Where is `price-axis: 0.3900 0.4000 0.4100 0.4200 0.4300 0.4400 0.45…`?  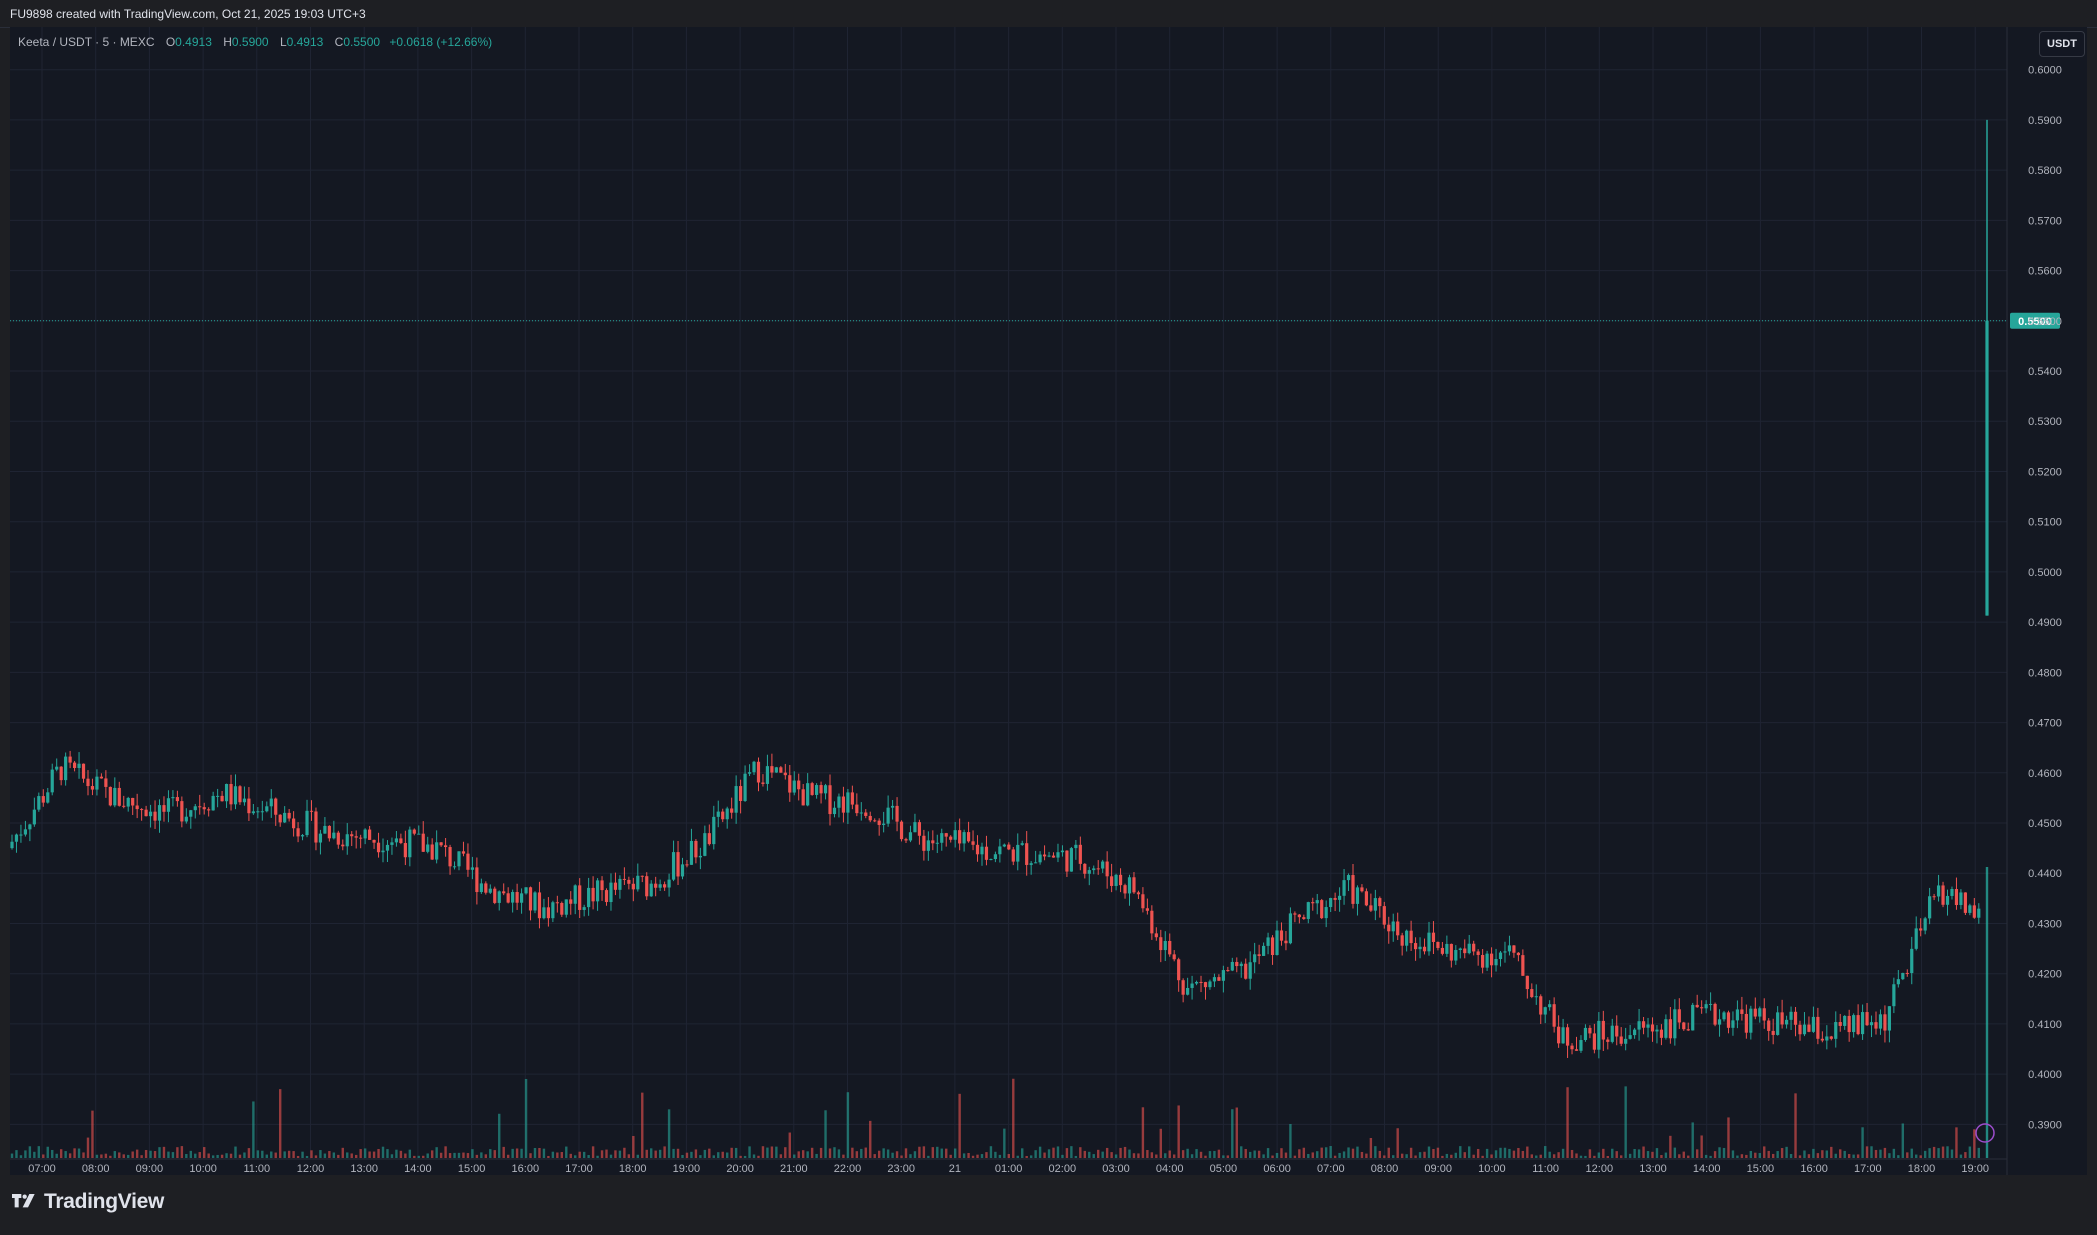 price-axis: 0.3900 0.4000 0.4100 0.4200 0.4300 0.4400 0.45… is located at coordinates (2045, 598).